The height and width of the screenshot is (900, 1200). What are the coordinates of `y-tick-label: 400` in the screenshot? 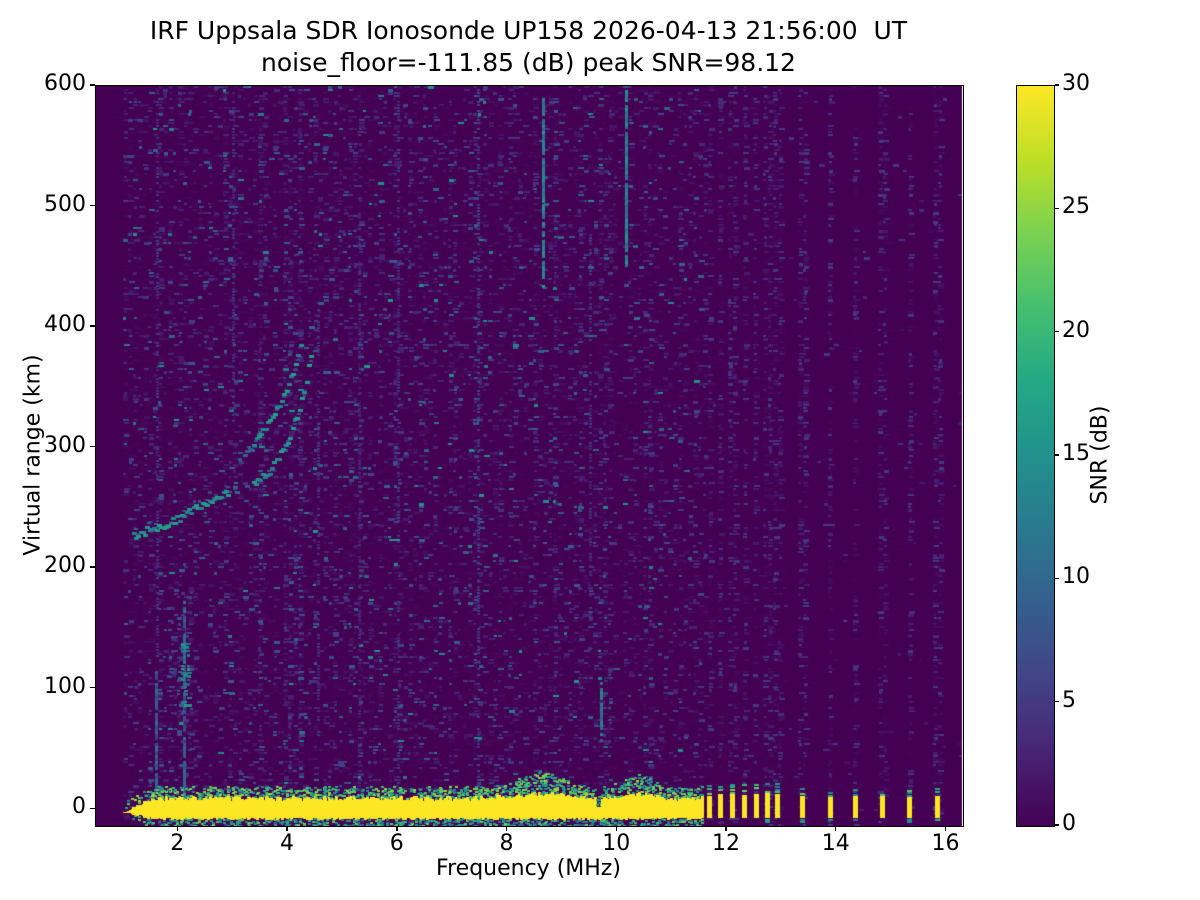 It's located at (65, 325).